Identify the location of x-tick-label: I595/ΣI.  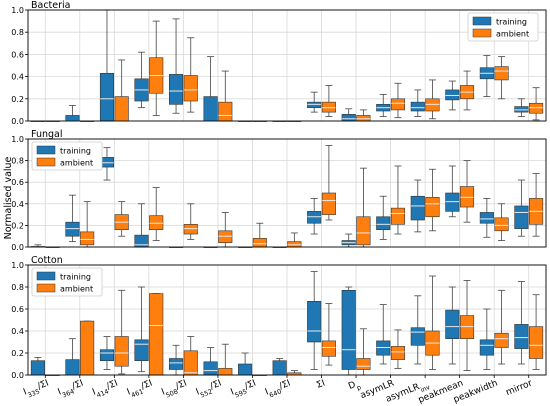
(243, 390).